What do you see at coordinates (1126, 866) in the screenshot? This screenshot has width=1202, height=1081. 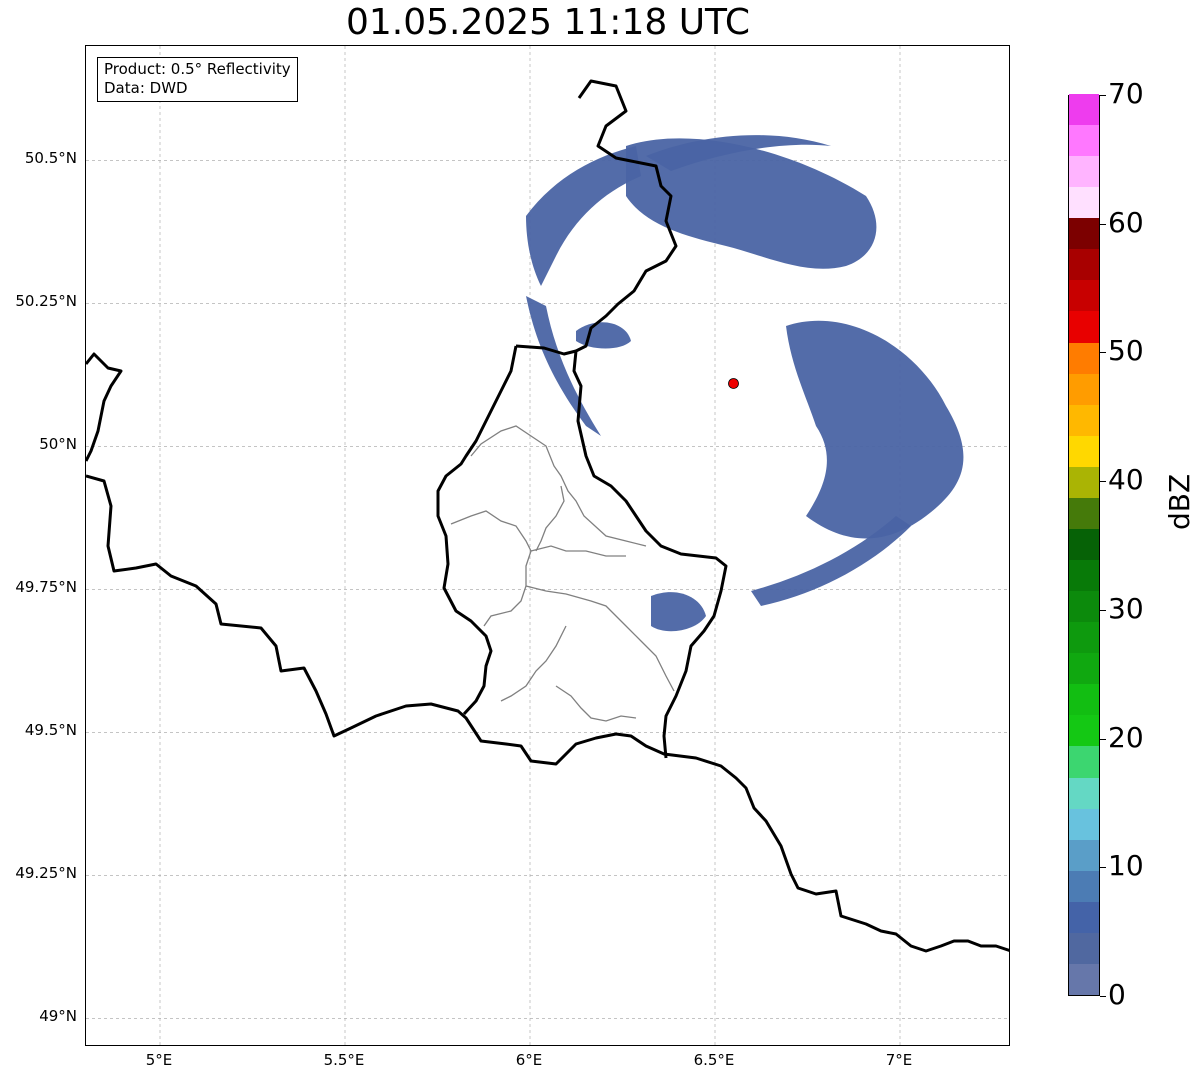 I see `colorbar-tick-label: 10` at bounding box center [1126, 866].